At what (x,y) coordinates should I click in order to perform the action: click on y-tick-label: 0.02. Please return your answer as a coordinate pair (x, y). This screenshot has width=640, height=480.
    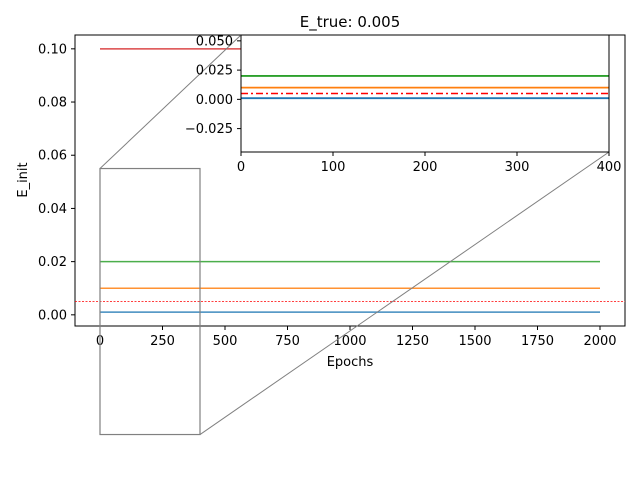
    Looking at the image, I should click on (52, 262).